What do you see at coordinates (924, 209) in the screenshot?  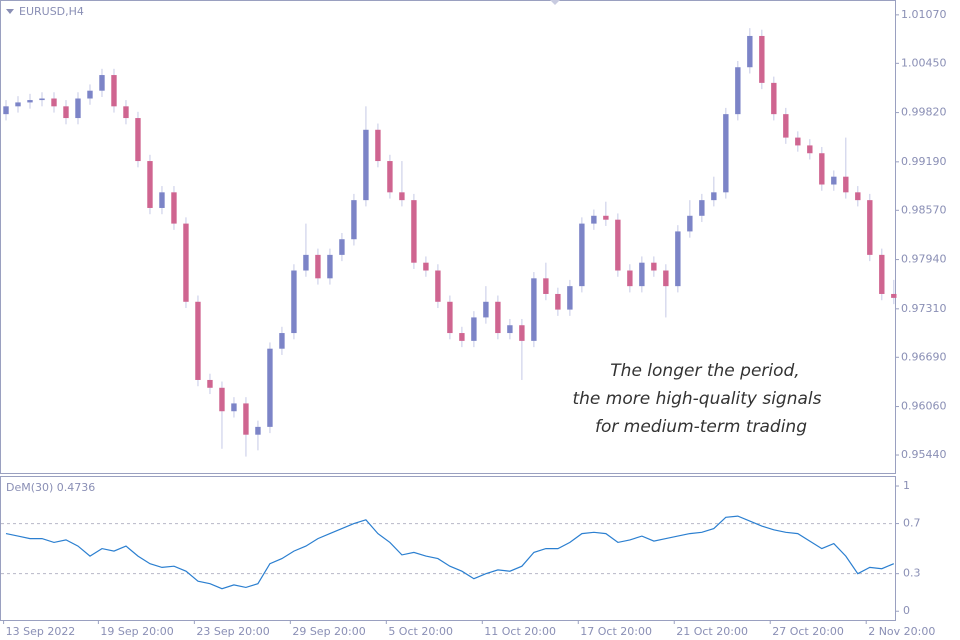 I see `y-tick-label: 0.98570` at bounding box center [924, 209].